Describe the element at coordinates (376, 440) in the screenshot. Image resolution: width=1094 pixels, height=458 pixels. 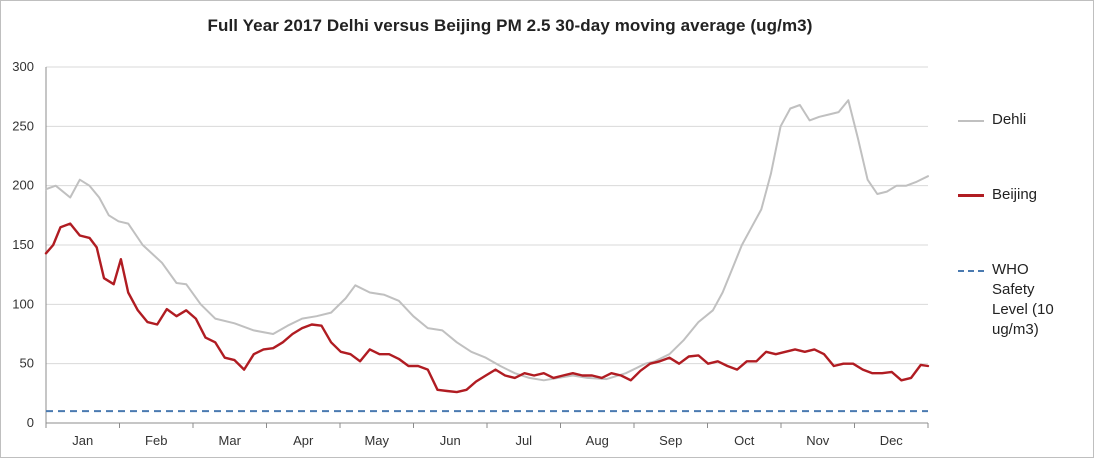
I see `x-tick-label-may: May` at that location.